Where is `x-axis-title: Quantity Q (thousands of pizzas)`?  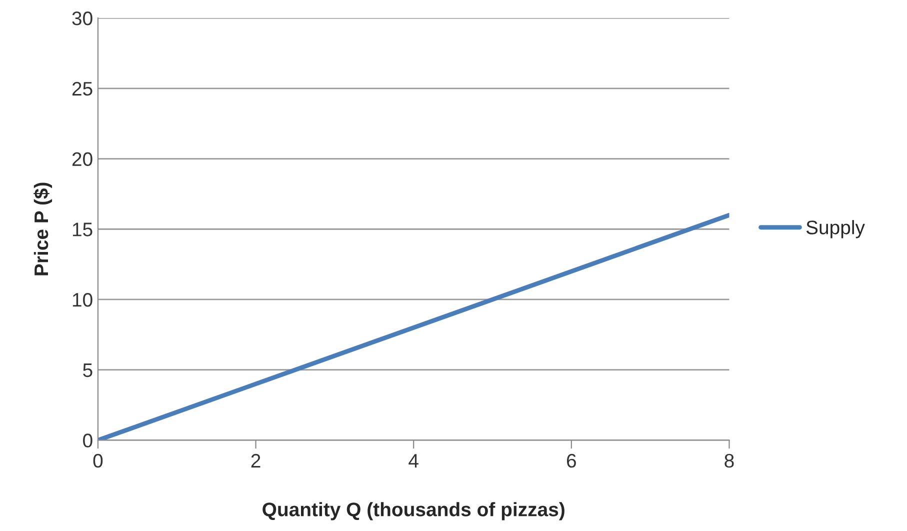
x-axis-title: Quantity Q (thousands of pizzas) is located at coordinates (413, 511).